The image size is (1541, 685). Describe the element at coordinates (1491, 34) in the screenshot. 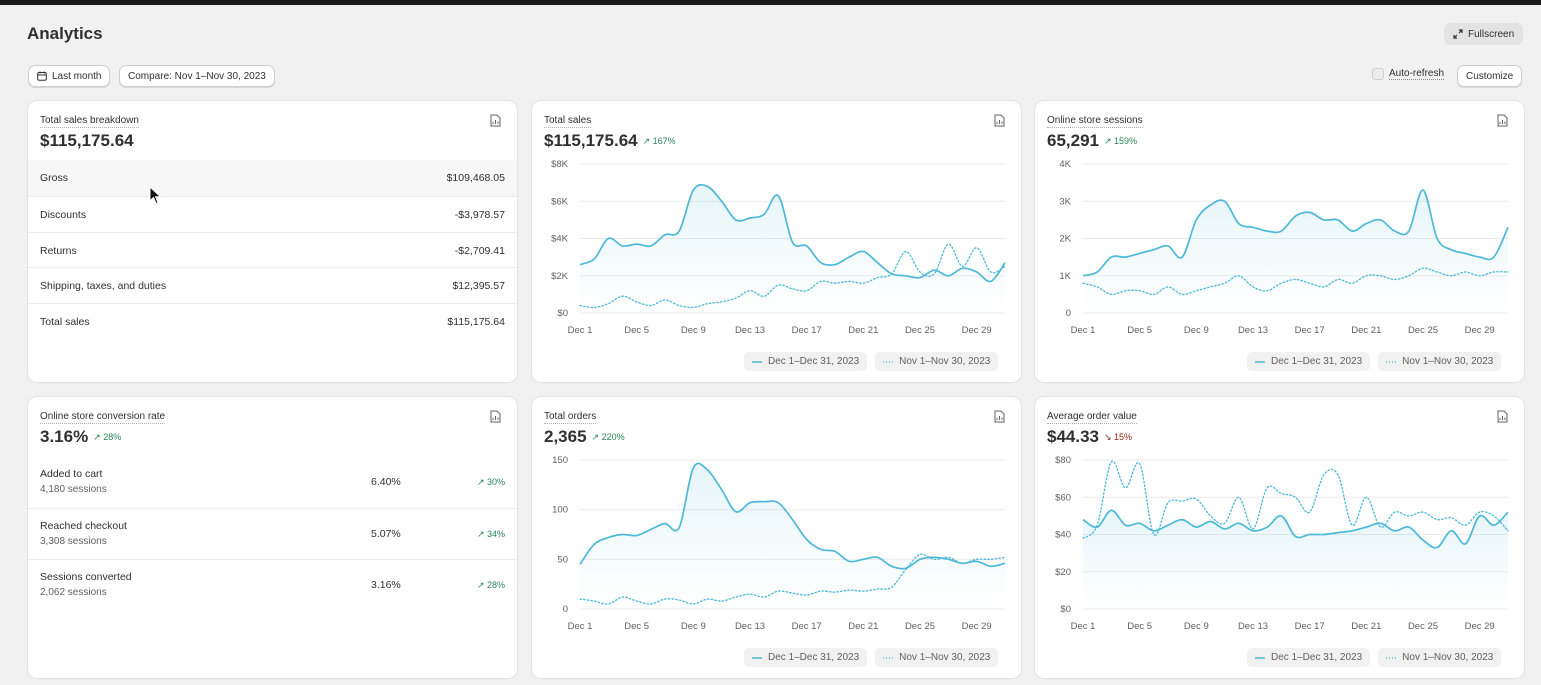

I see `fullscreen-label: Fullscreen` at that location.